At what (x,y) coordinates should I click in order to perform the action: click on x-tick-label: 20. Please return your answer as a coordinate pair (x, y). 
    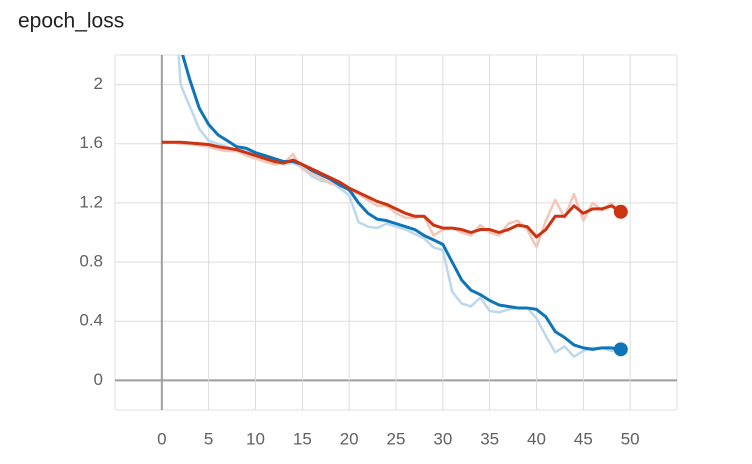
    Looking at the image, I should click on (349, 438).